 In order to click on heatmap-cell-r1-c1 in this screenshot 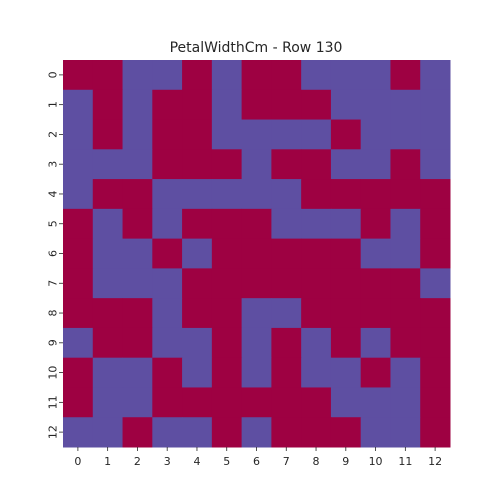, I will do `click(108, 105)`.